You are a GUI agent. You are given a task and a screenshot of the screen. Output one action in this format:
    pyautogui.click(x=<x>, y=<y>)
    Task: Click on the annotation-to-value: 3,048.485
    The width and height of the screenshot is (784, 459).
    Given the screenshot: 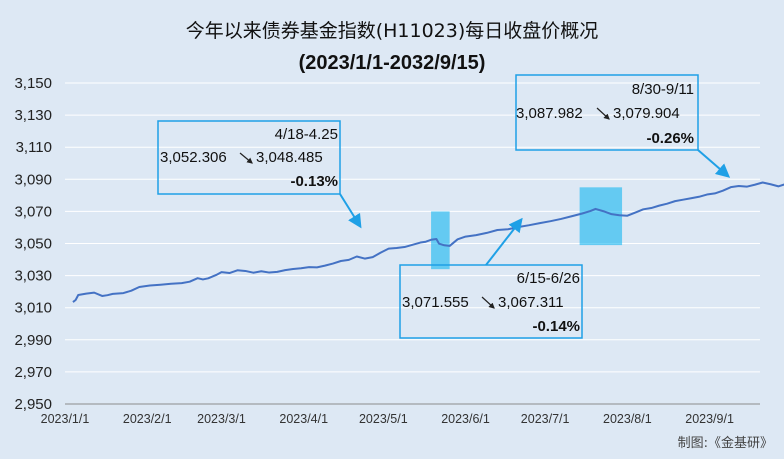 What is the action you would take?
    pyautogui.click(x=289, y=157)
    